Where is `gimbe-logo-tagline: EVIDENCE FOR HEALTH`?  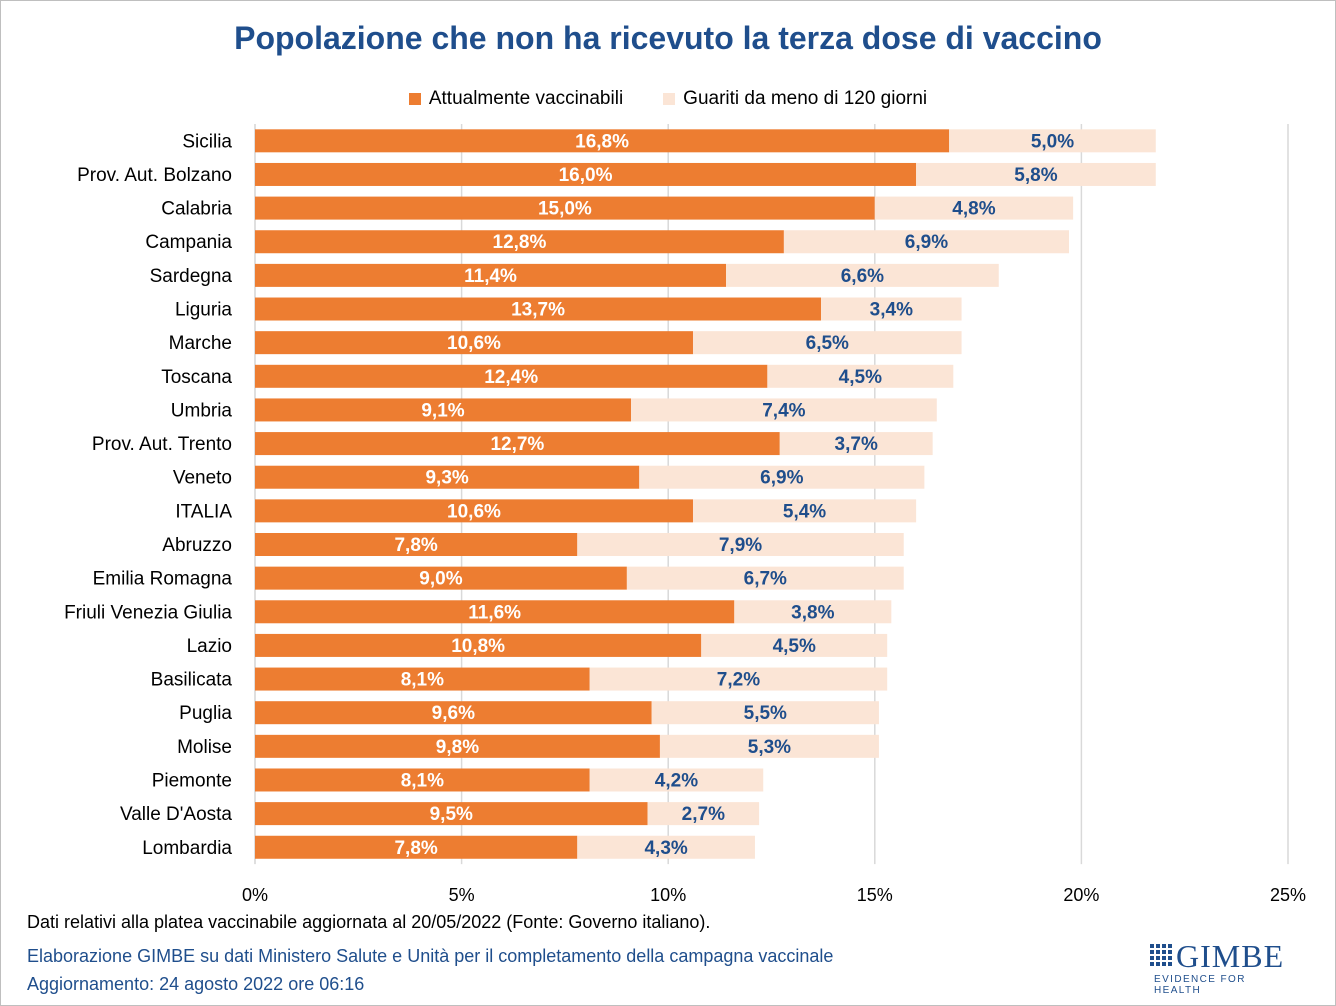 gimbe-logo-tagline: EVIDENCE FOR HEALTH is located at coordinates (1200, 985).